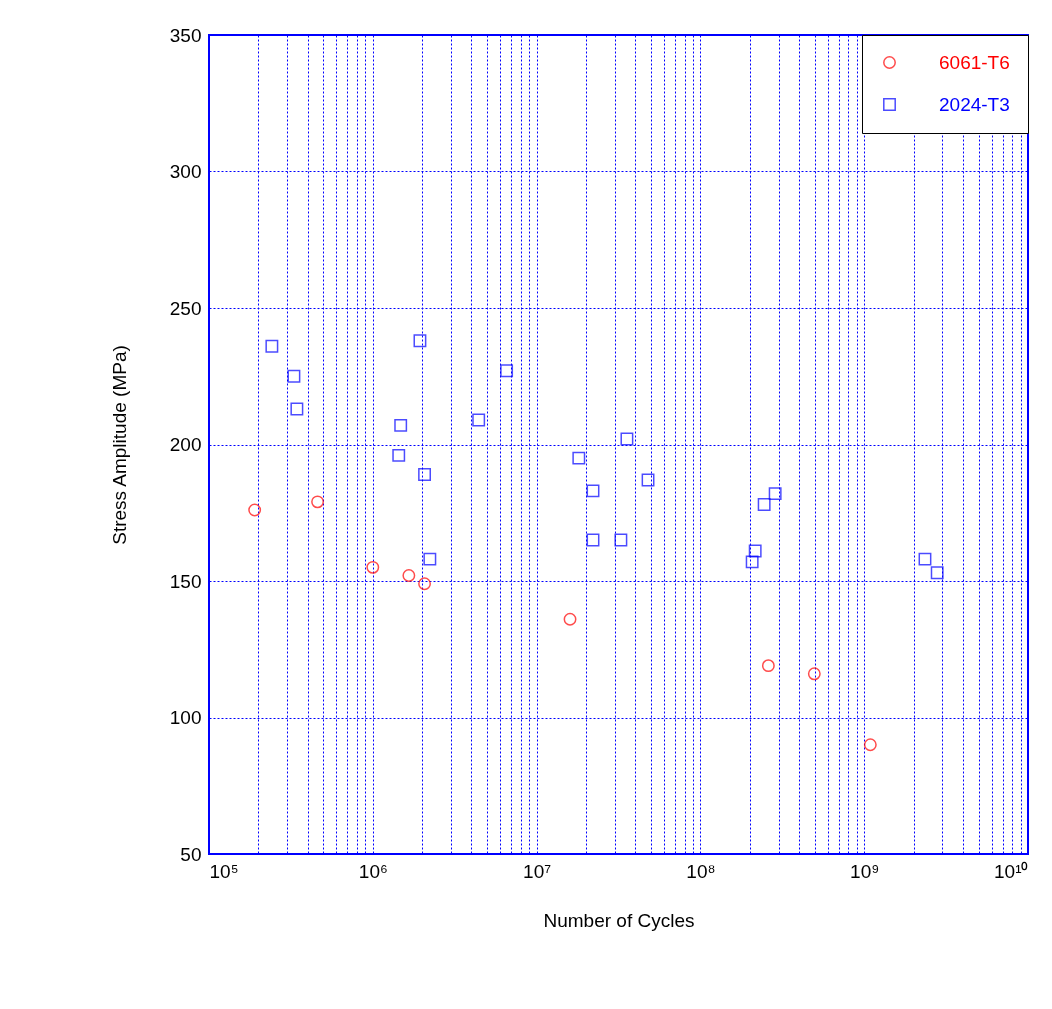  What do you see at coordinates (701, 871) in the screenshot?
I see `x-tick-label: 10⁸` at bounding box center [701, 871].